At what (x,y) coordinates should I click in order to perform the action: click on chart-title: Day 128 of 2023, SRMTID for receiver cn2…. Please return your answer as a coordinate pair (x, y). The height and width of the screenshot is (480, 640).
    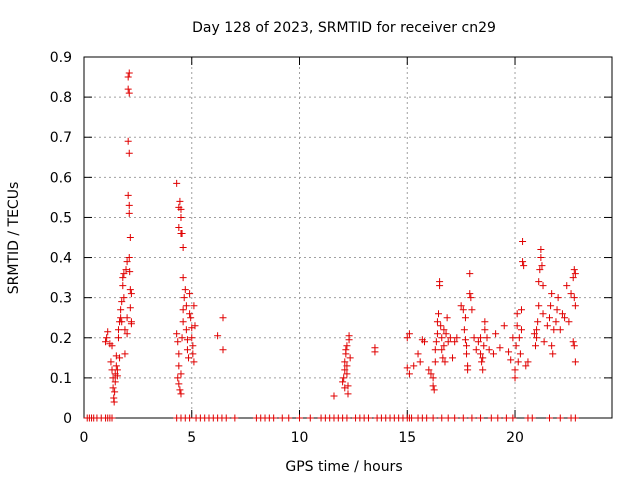
    Looking at the image, I should click on (344, 28).